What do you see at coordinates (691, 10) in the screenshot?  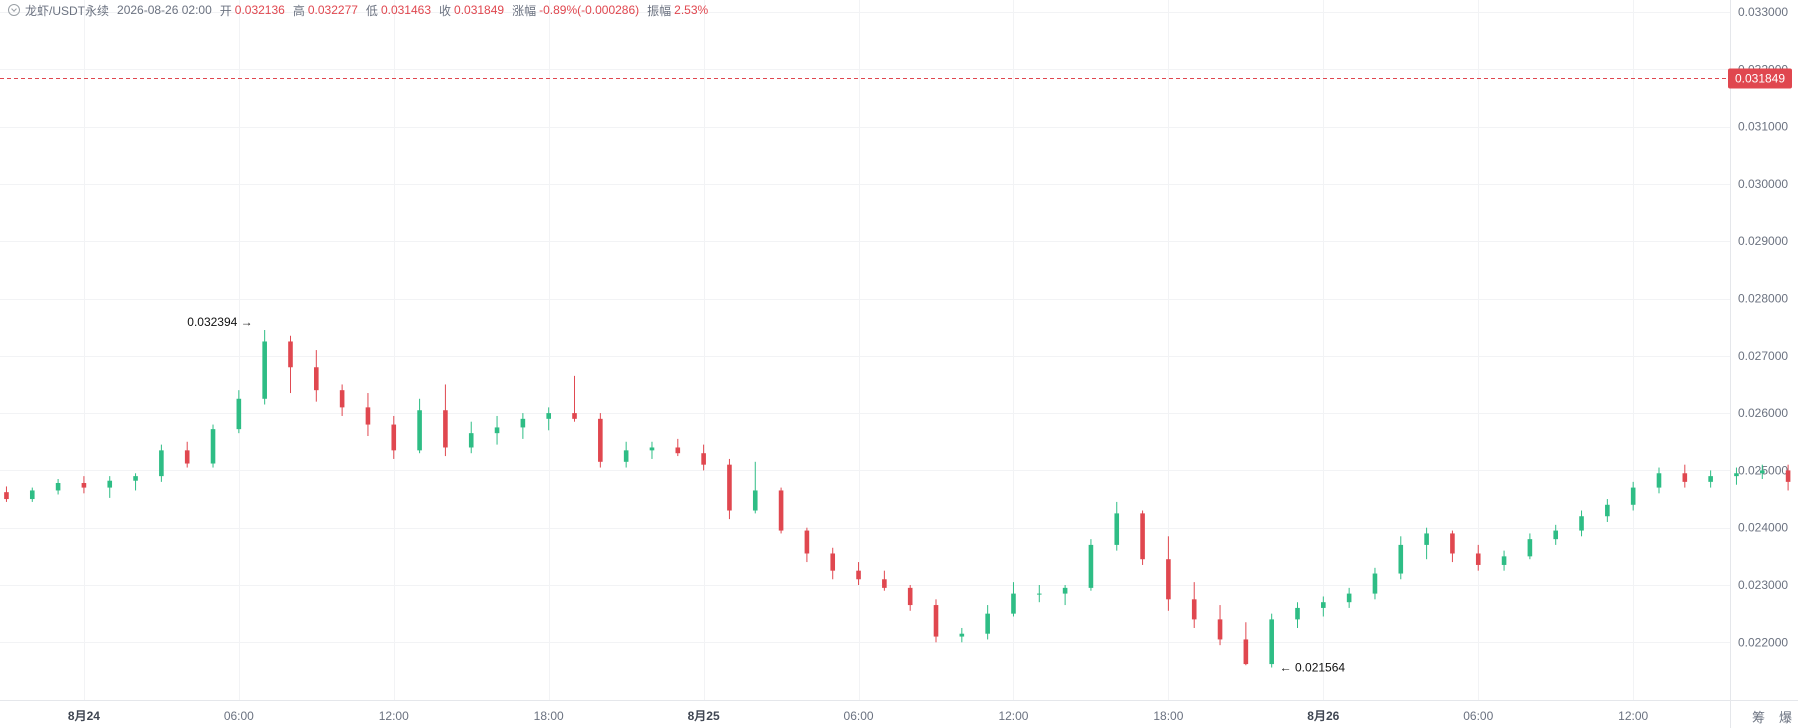 I see `amplitude-value: 2.53%` at bounding box center [691, 10].